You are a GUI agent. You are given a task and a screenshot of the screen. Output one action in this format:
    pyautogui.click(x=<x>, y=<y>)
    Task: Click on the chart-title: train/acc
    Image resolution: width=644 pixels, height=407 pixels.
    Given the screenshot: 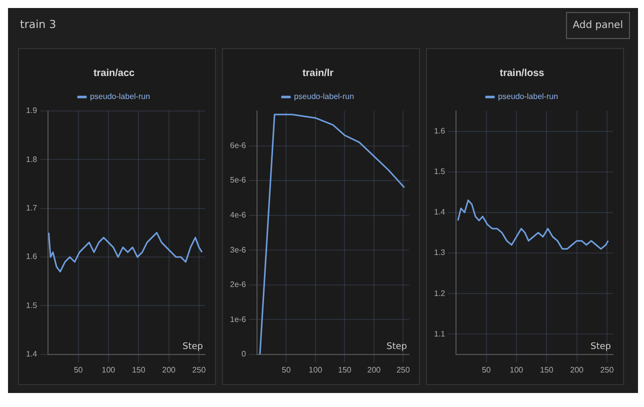 What is the action you would take?
    pyautogui.click(x=114, y=73)
    